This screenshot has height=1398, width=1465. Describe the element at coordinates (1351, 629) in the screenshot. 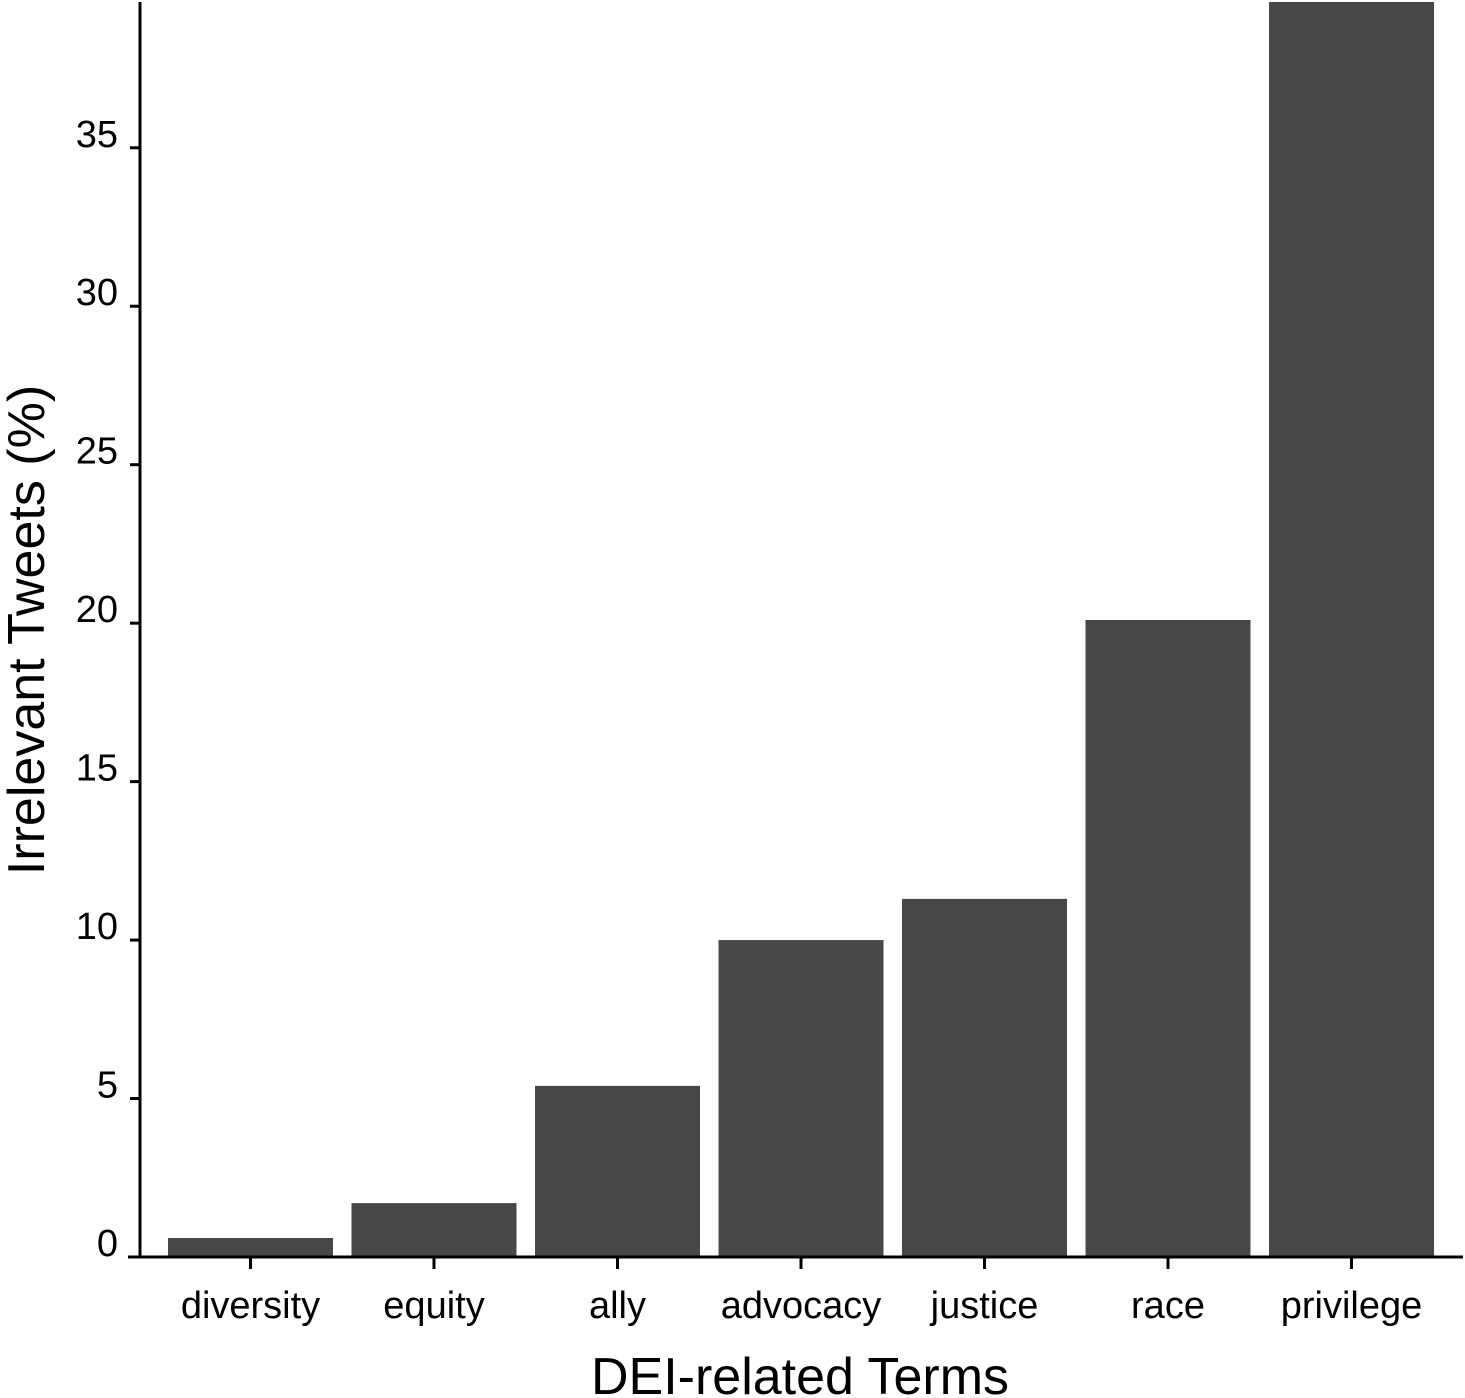

I see `bar-privilege` at that location.